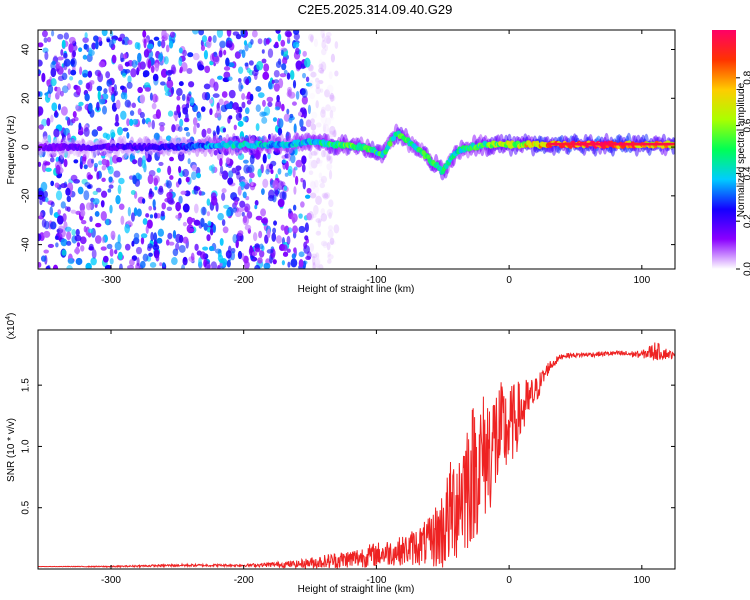  Describe the element at coordinates (244, 280) in the screenshot. I see `x-tick-label: -200` at that location.